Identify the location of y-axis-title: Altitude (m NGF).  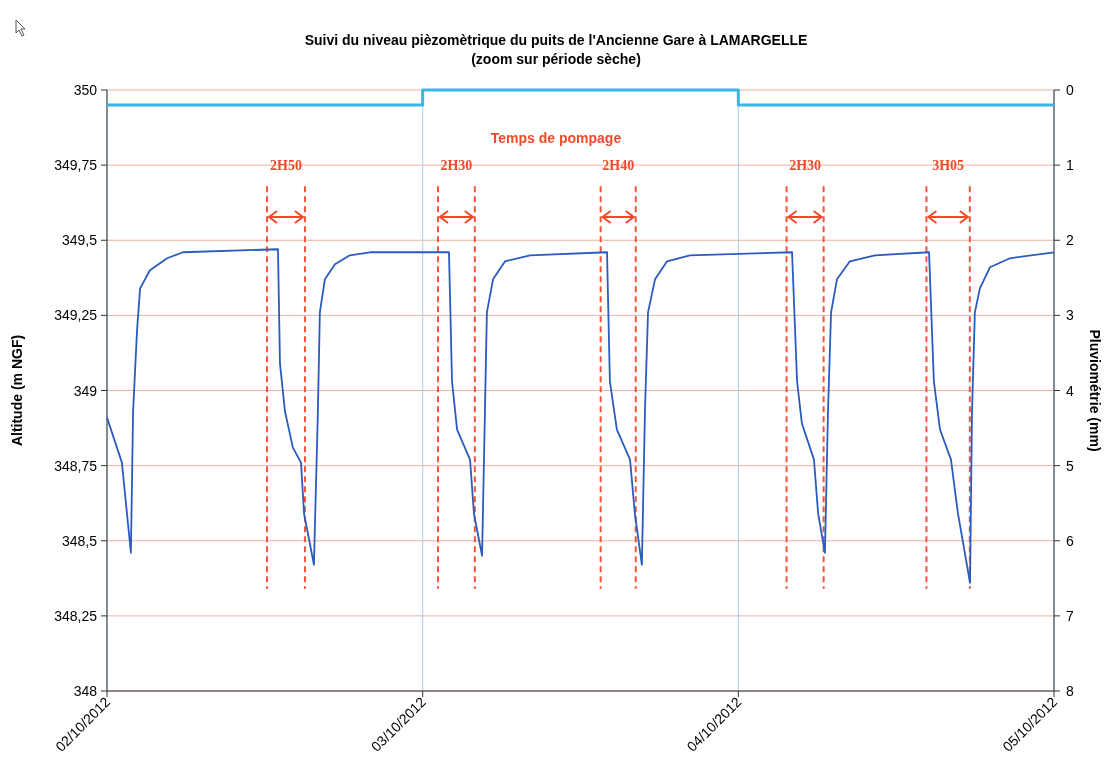
(17, 390).